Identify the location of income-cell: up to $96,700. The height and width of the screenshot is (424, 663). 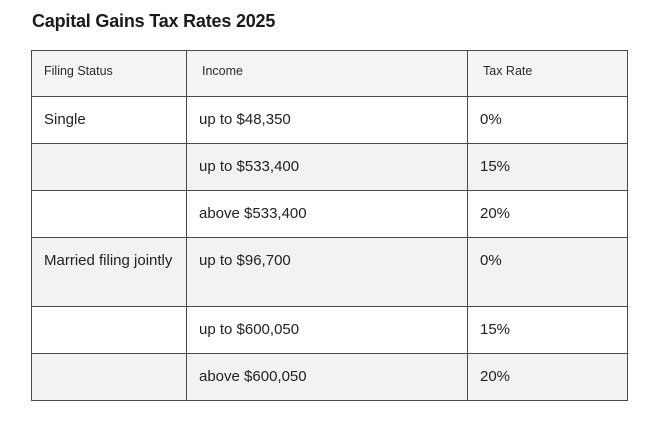
(327, 272).